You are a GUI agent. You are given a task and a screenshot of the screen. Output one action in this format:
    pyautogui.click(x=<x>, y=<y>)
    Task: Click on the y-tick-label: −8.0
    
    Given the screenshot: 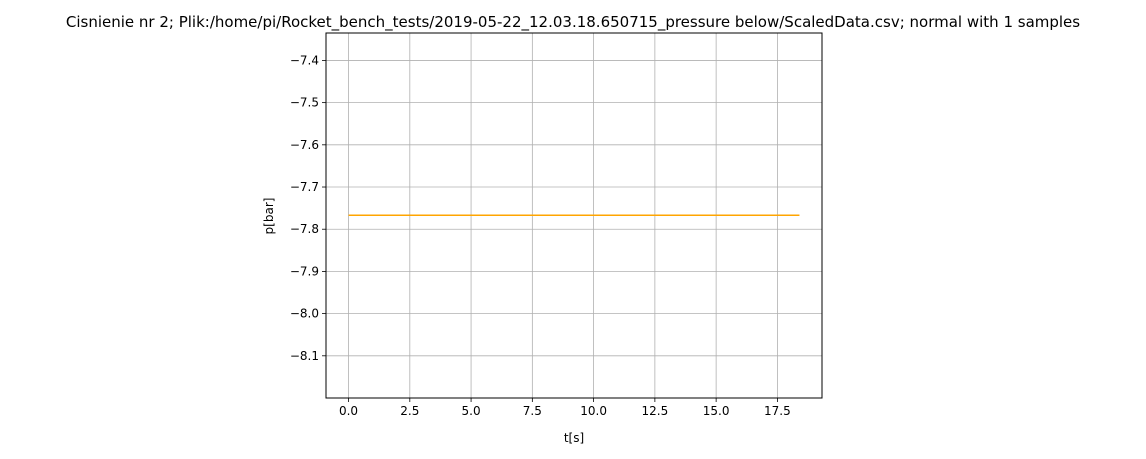 What is the action you would take?
    pyautogui.click(x=304, y=314)
    